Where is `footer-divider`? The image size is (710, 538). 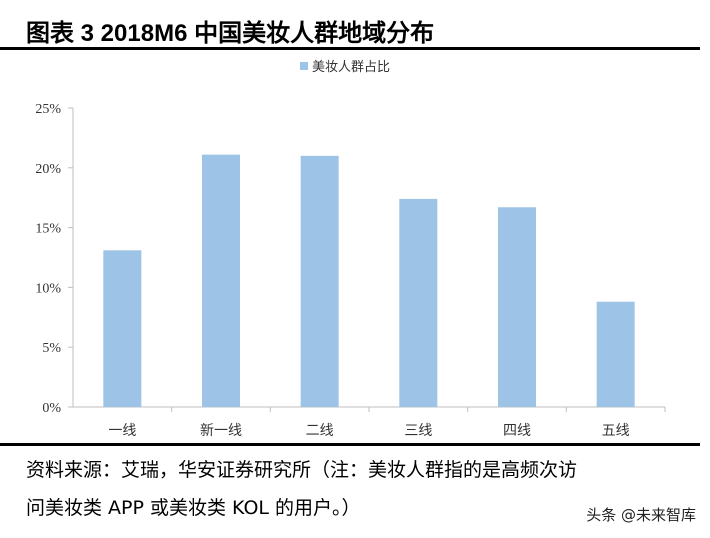 footer-divider is located at coordinates (350, 444).